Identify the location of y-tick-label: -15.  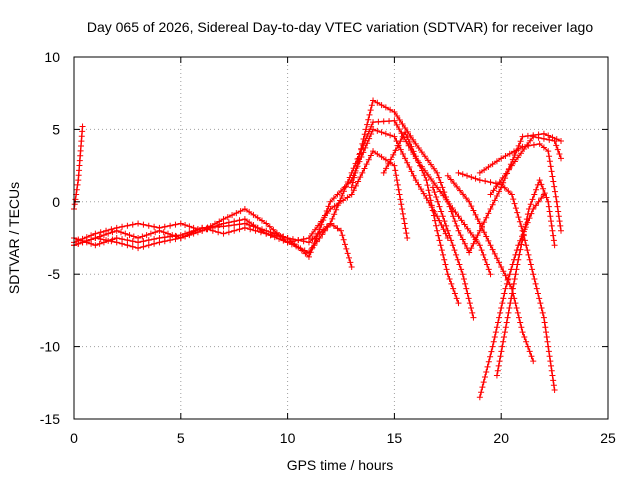
(50, 419).